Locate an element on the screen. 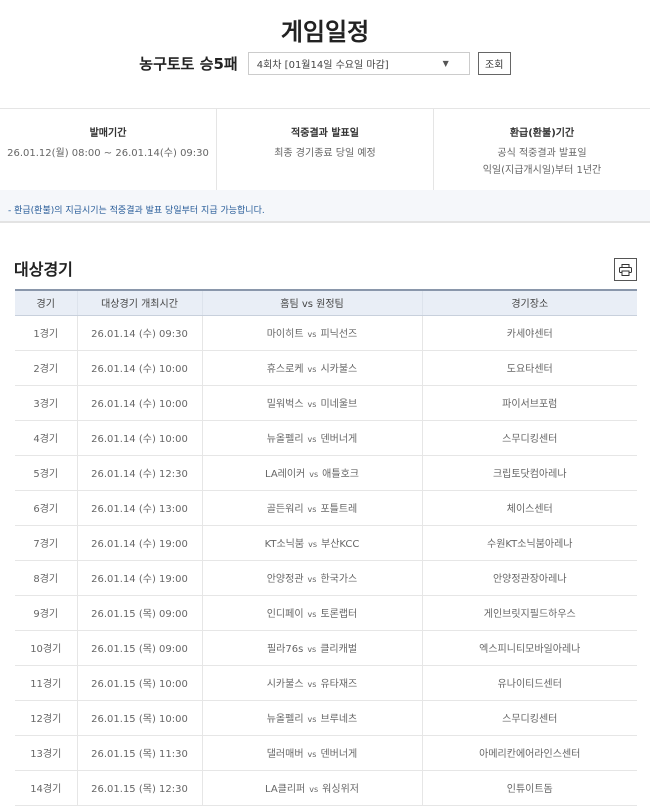 The image size is (650, 806). column-header: 홈팀 vs 원정팀 is located at coordinates (312, 302).